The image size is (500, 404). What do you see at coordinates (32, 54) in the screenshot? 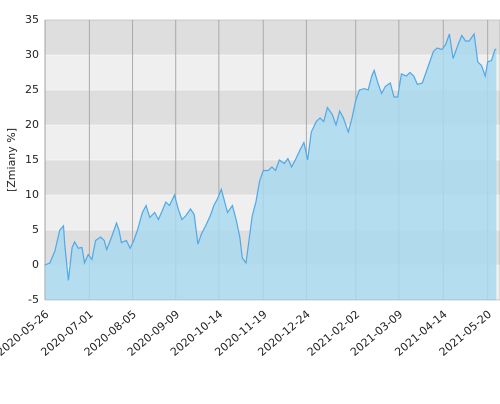
I see `y-tick-label: 30` at bounding box center [32, 54].